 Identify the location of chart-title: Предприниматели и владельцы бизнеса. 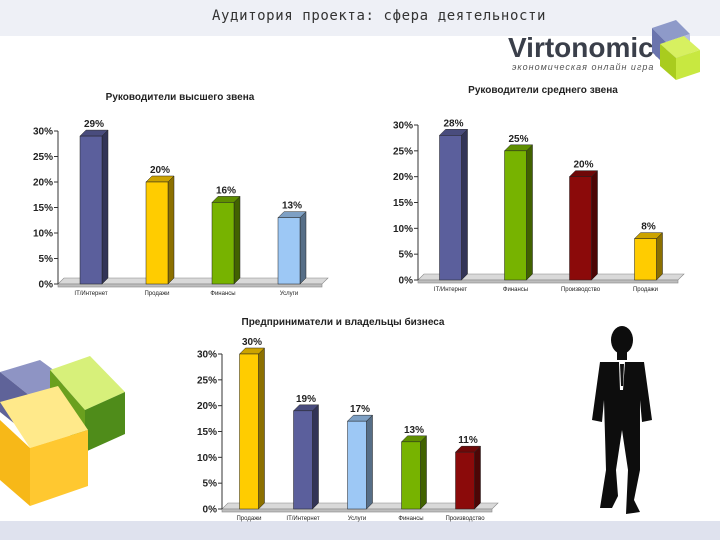
(343, 322).